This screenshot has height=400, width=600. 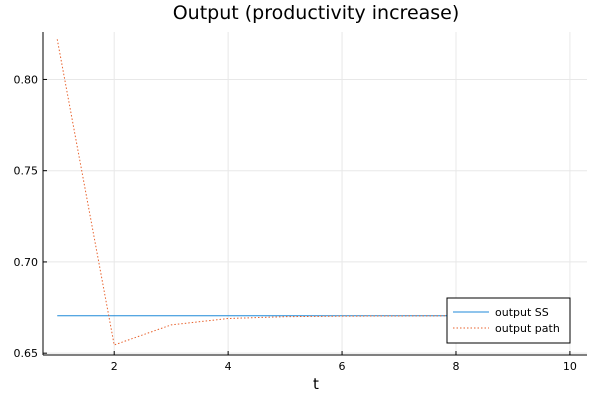 What do you see at coordinates (316, 13) in the screenshot?
I see `chart-title: Output (productivity increase)` at bounding box center [316, 13].